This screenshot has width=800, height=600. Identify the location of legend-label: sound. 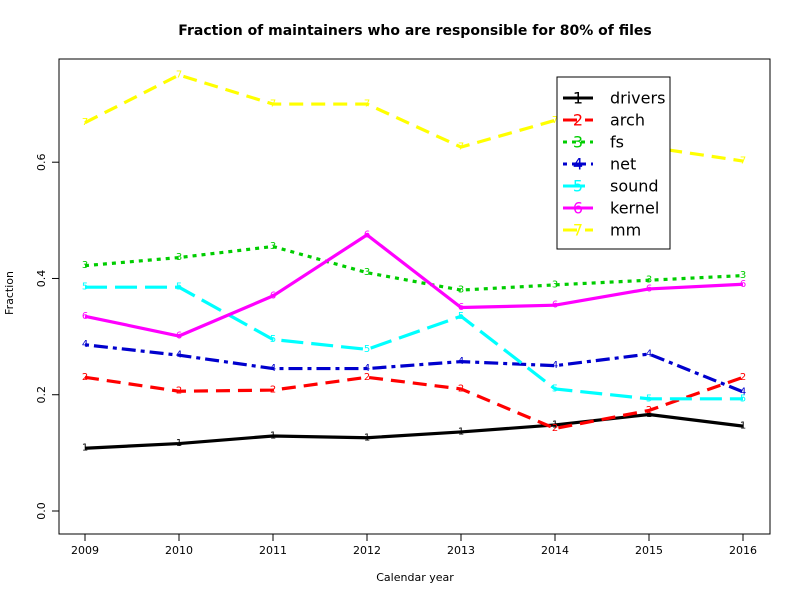
(634, 186).